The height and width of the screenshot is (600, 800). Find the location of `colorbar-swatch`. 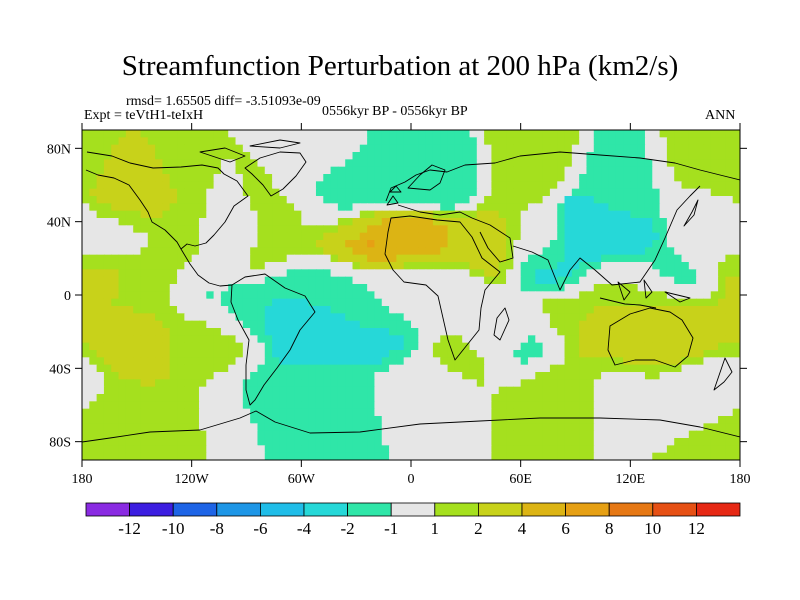

colorbar-swatch is located at coordinates (456, 509).